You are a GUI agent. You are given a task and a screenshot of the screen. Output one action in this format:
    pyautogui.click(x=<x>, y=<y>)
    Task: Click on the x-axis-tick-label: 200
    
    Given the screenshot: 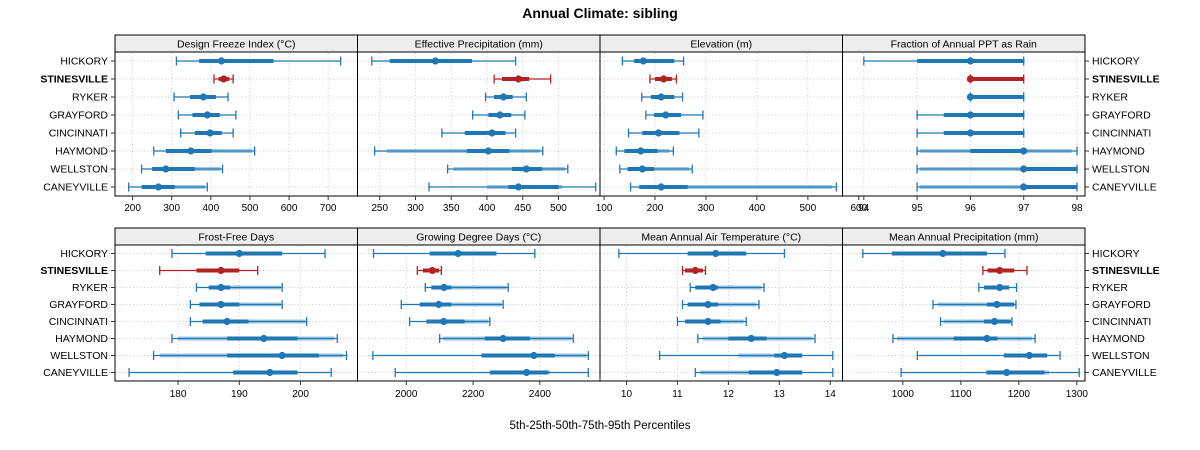 What is the action you would take?
    pyautogui.click(x=132, y=208)
    